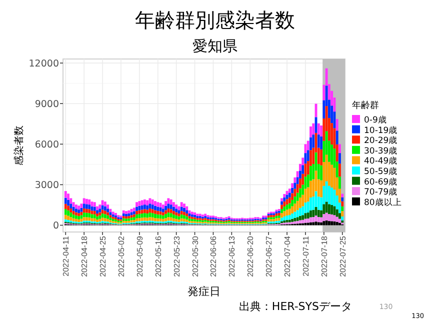  What do you see at coordinates (139, 256) in the screenshot?
I see `x-tick-label: 2022-05-09` at bounding box center [139, 256].